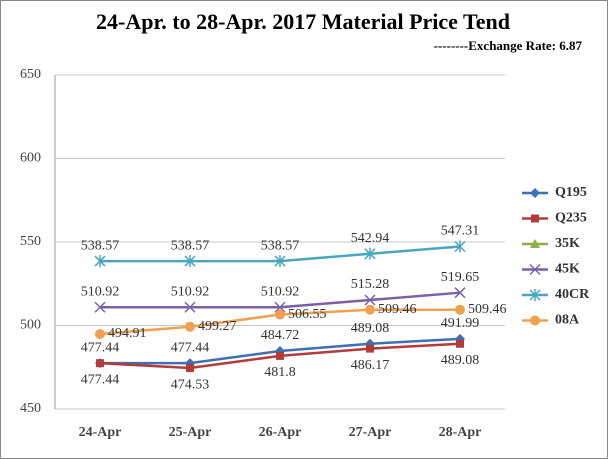 The height and width of the screenshot is (459, 608). I want to click on data-label: 474.53, so click(190, 384).